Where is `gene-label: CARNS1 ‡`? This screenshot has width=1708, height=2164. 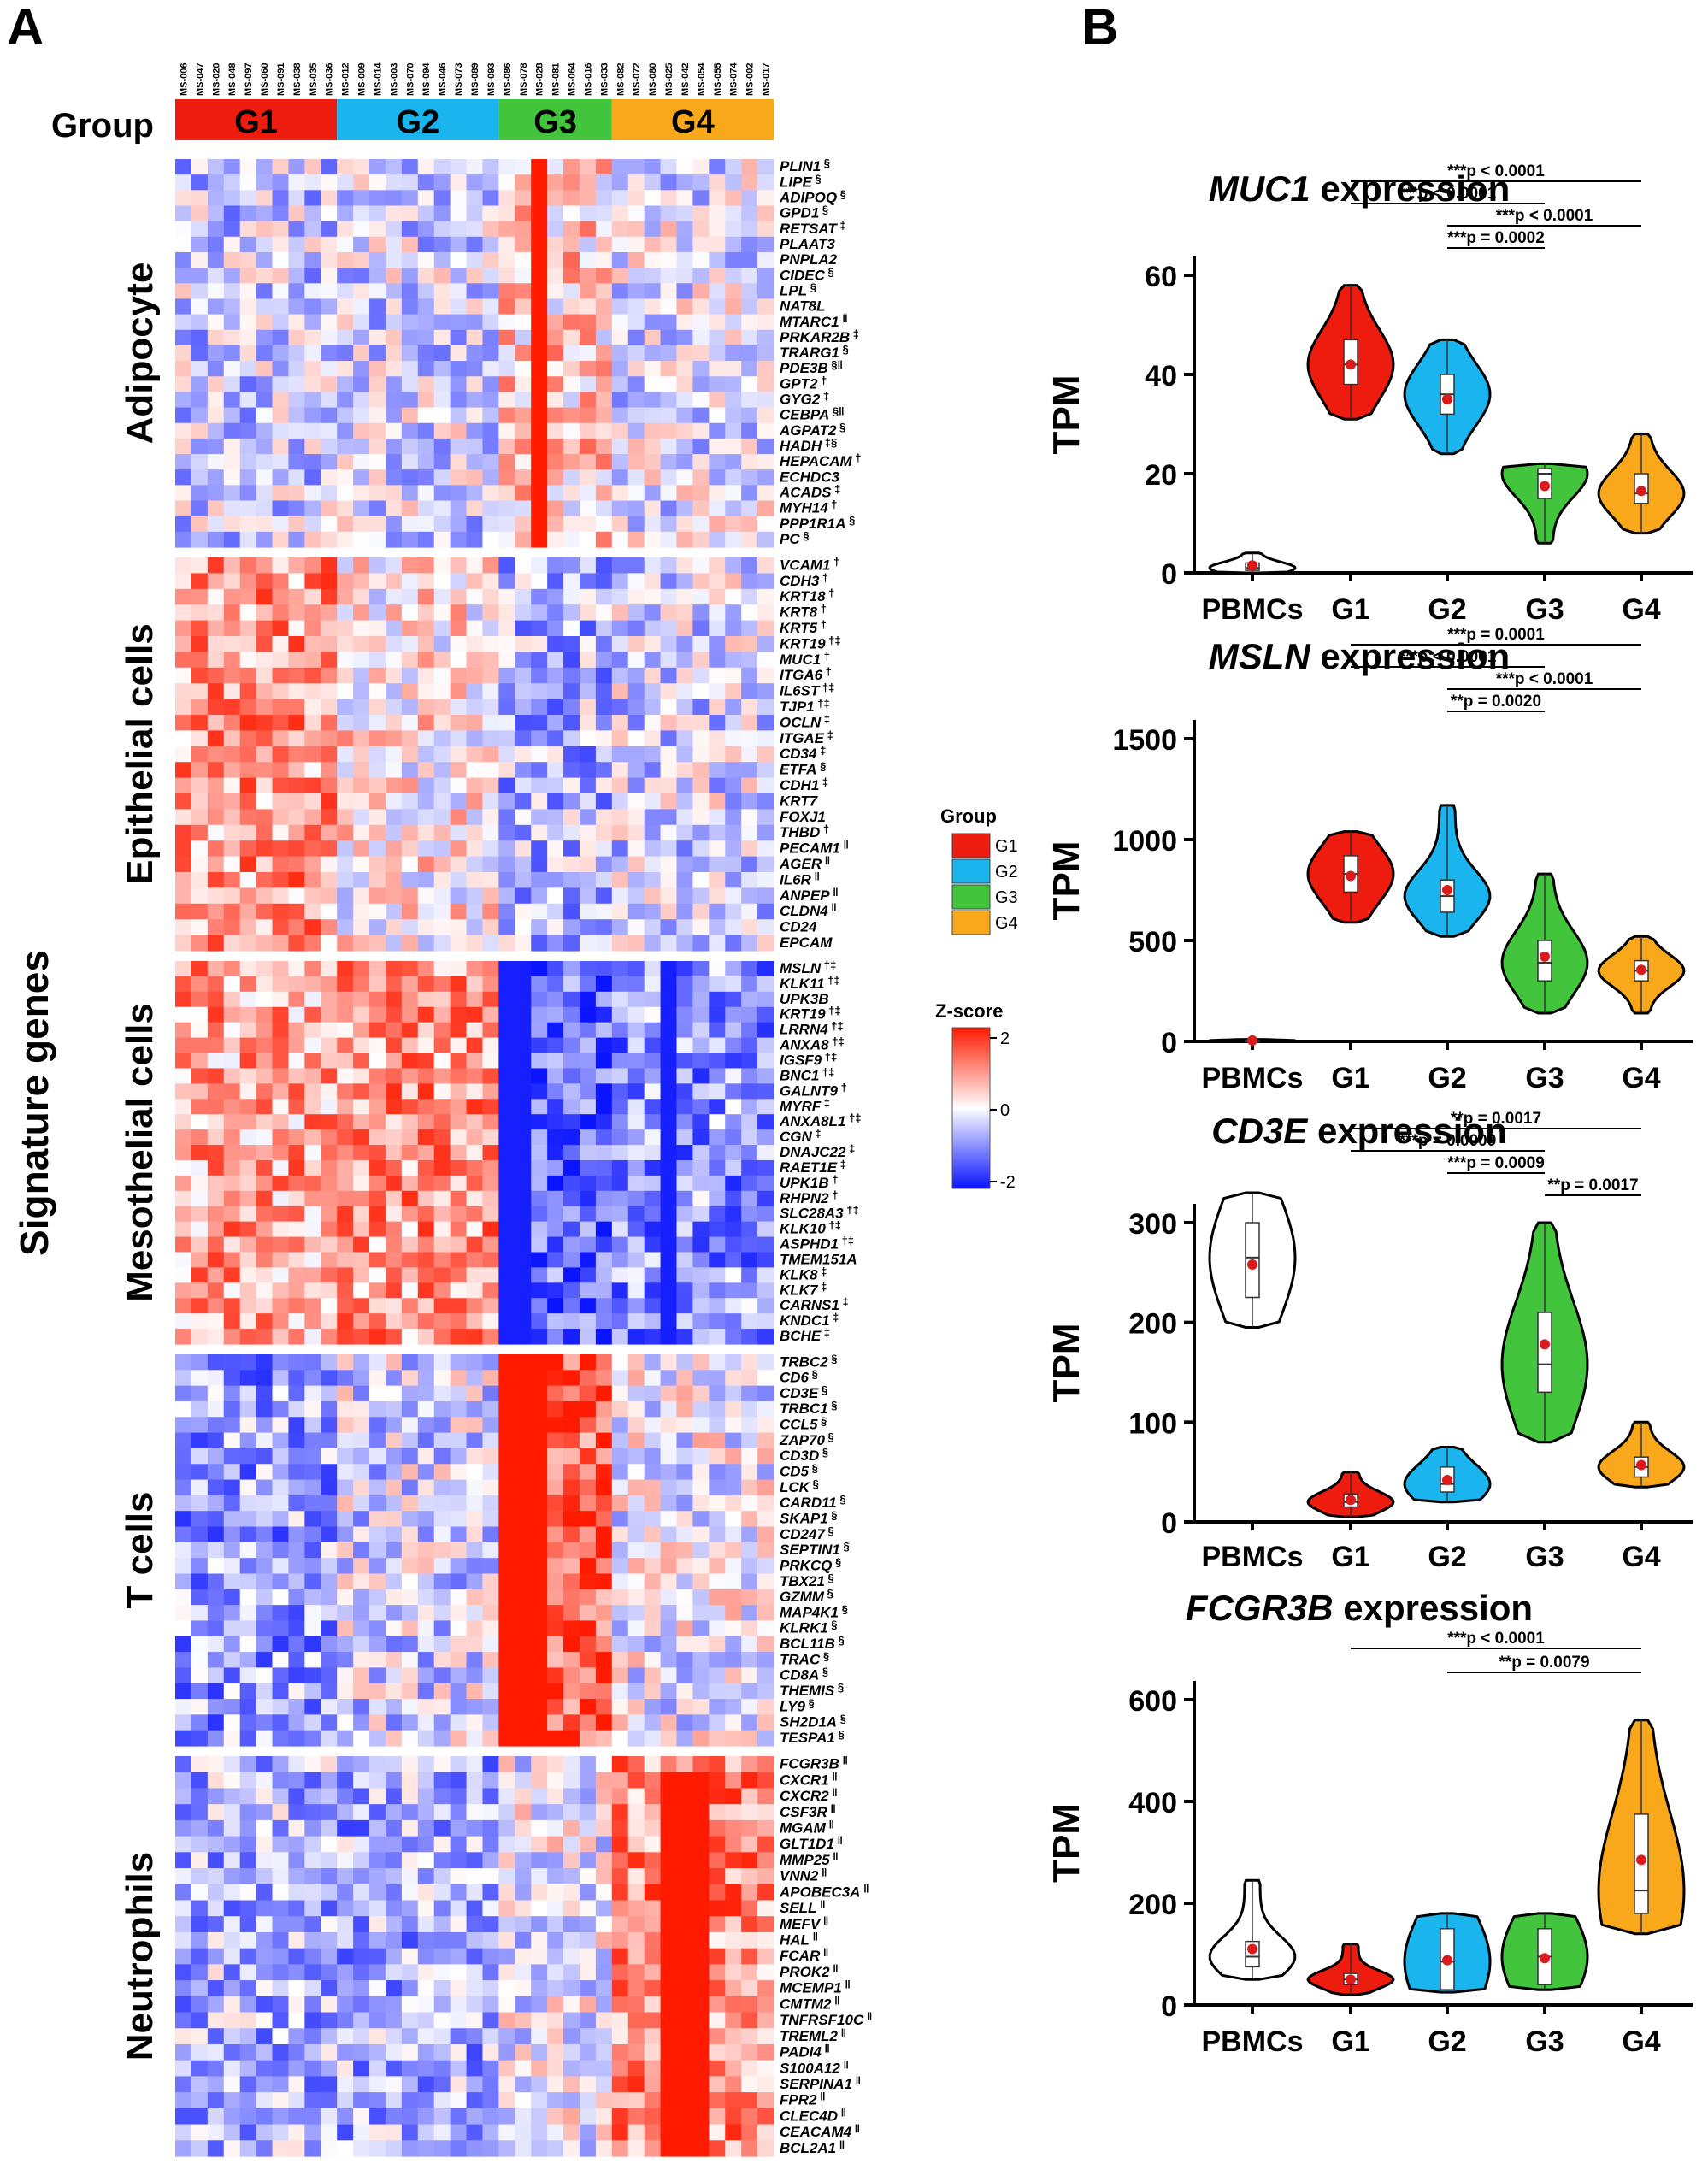 gene-label: CARNS1 ‡ is located at coordinates (815, 1304).